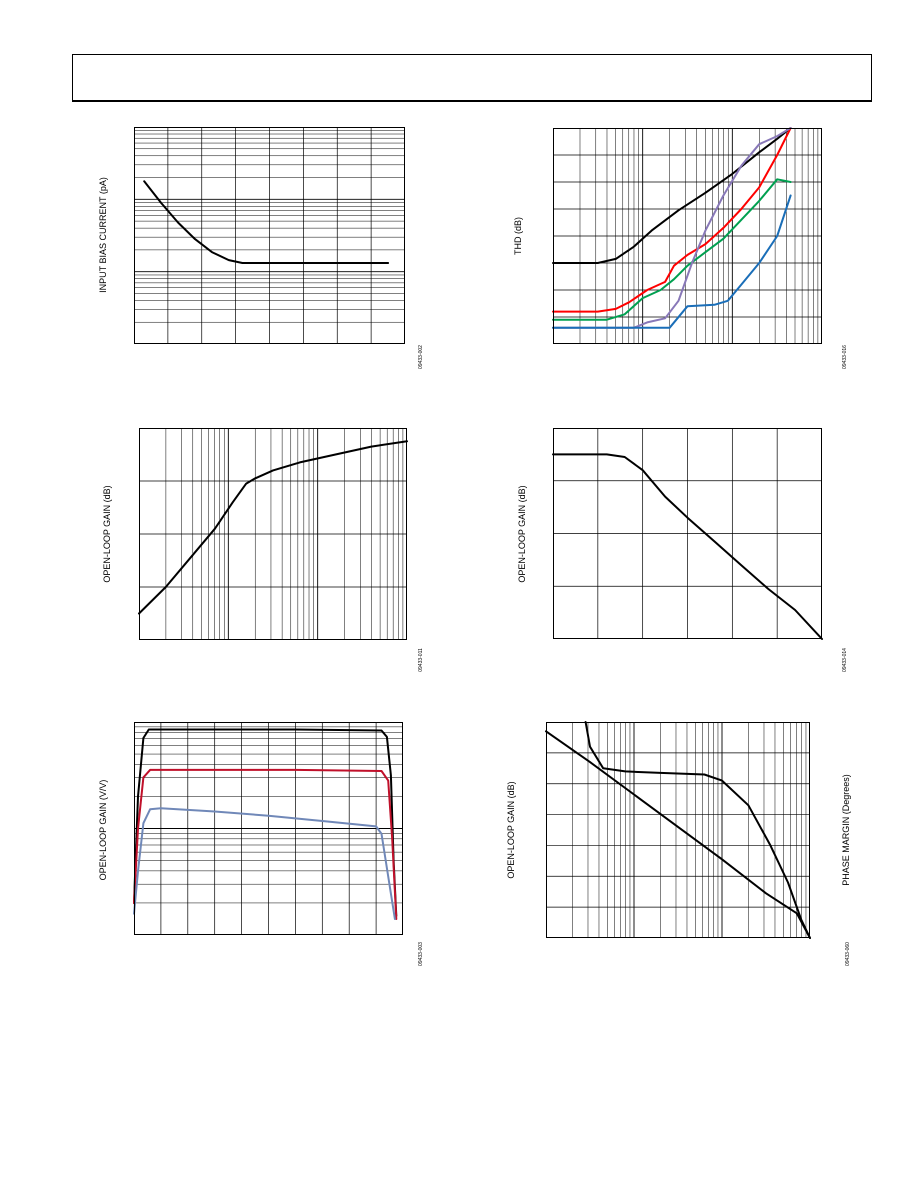 This screenshot has height=1188, width=918. Describe the element at coordinates (848, 954) in the screenshot. I see `chart-olg-phase-fig-number: 09433-060` at that location.